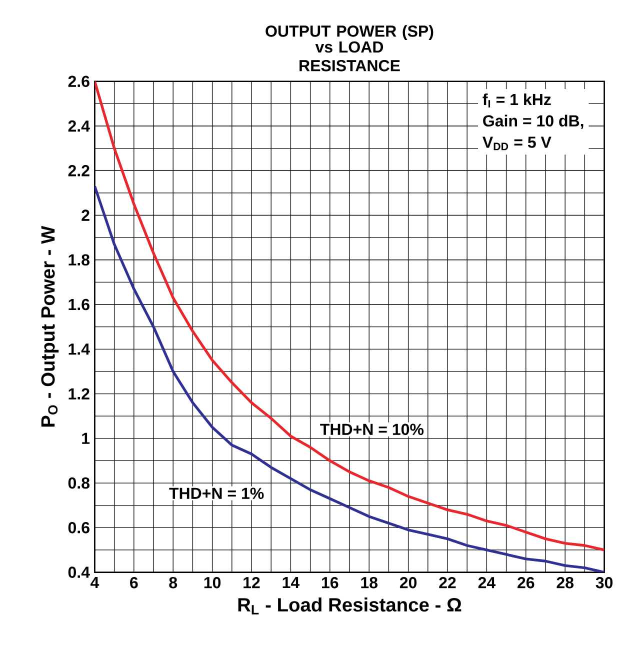  Describe the element at coordinates (79, 126) in the screenshot. I see `y-tick-label: 2.4` at that location.